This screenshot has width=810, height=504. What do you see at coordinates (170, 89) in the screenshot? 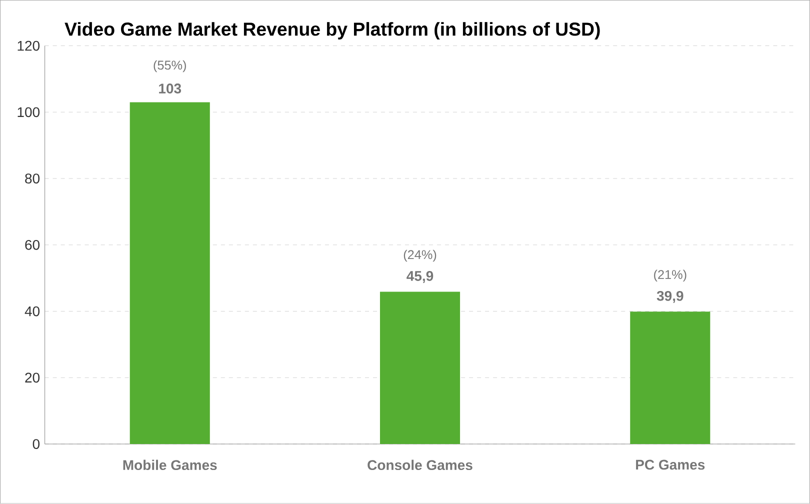
I see `data-label: 103` at bounding box center [170, 89].